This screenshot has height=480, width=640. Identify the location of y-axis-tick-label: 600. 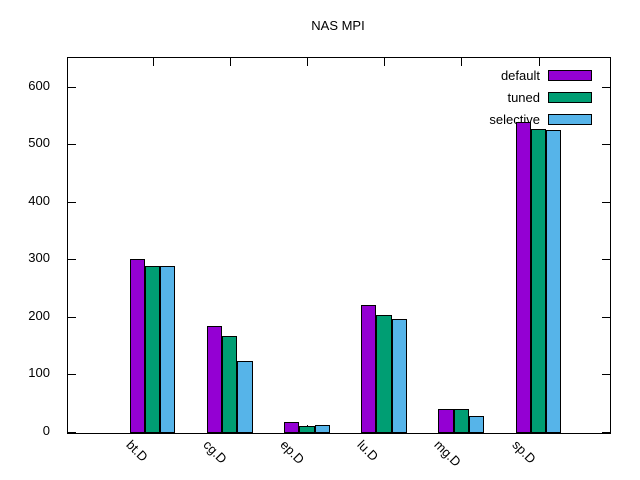
(39, 85).